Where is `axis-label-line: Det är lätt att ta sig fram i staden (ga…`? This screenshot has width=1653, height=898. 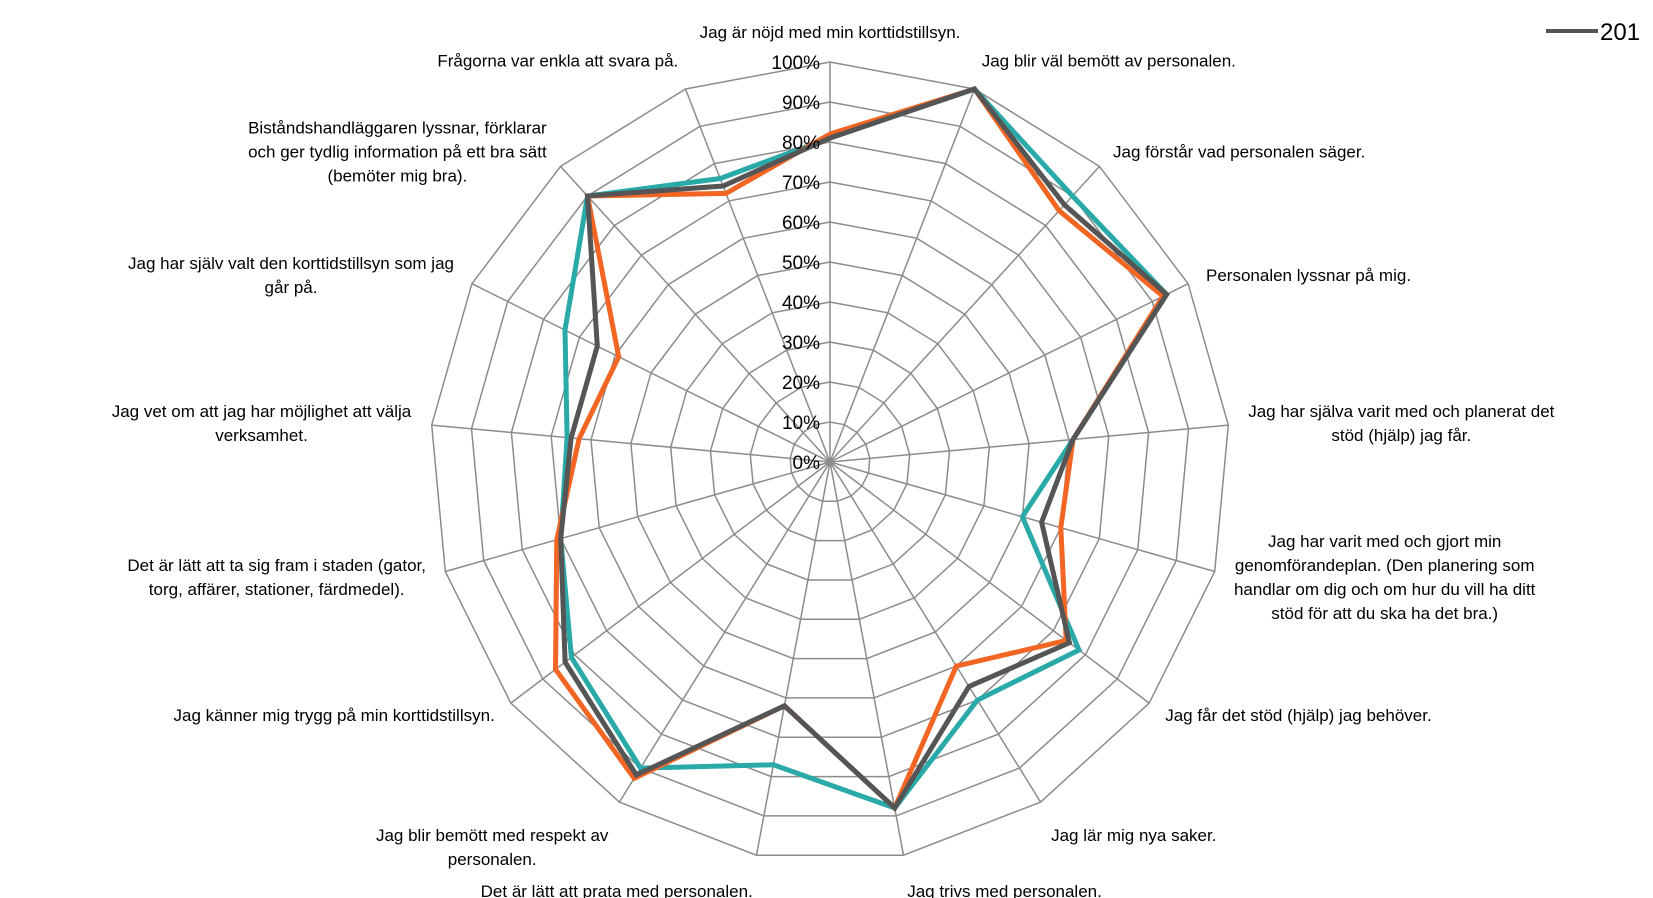
axis-label-line: Det är lätt att ta sig fram i staden (ga… is located at coordinates (276, 565).